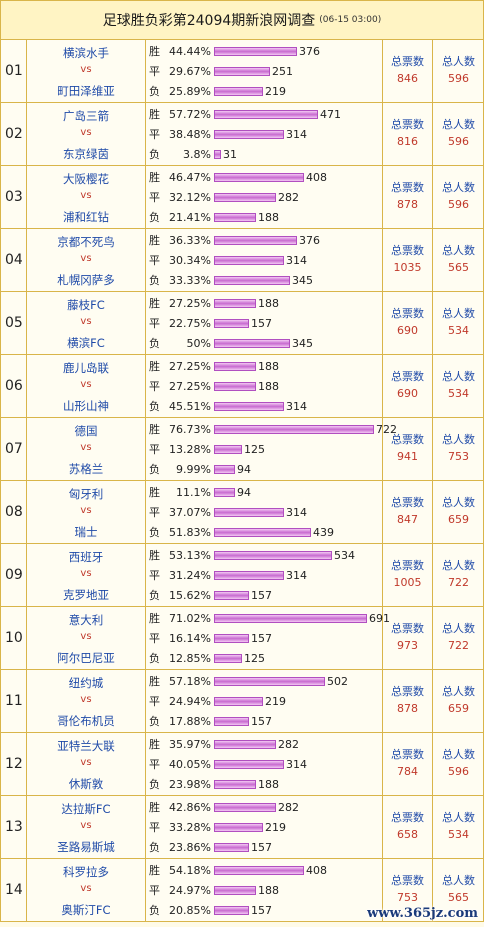 The width and height of the screenshot is (484, 927). Describe the element at coordinates (86, 784) in the screenshot. I see `away-team-link: 休斯敦` at that location.